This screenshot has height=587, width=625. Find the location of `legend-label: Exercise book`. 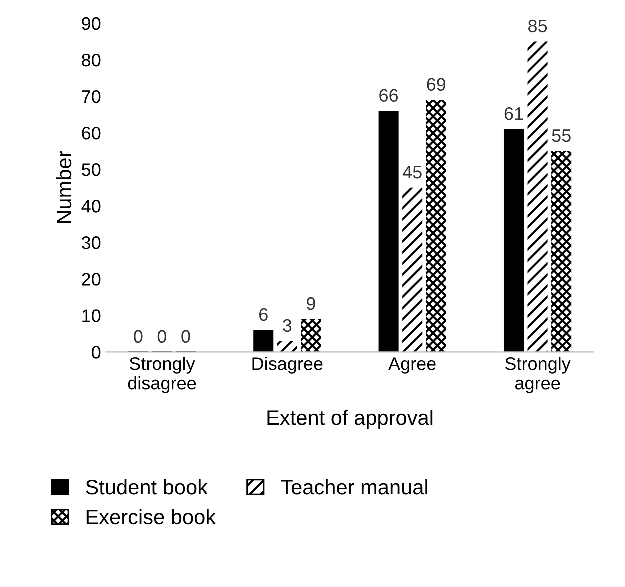

legend-label: Exercise book is located at coordinates (151, 517).